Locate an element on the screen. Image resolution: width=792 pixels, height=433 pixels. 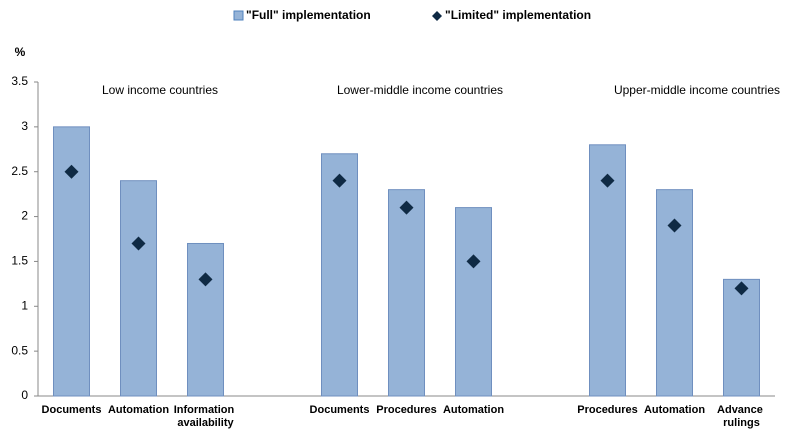
x-tick-label: Advance rulings is located at coordinates (741, 416).